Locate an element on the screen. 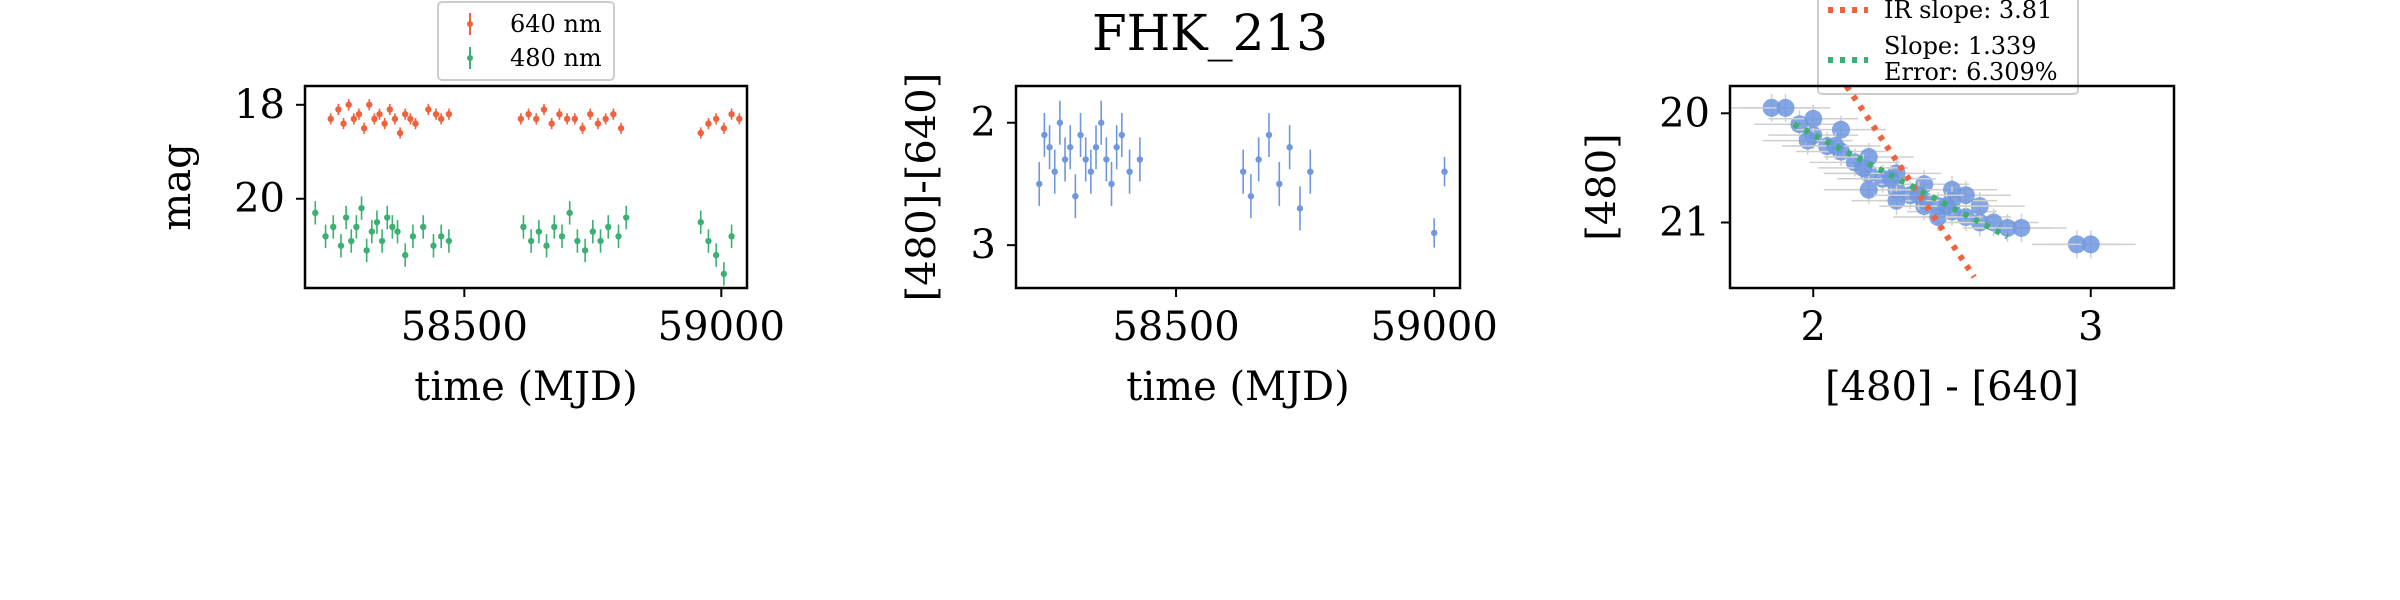  panel-3: 2 3 20 21 [480] - [640] [480] is located at coordinates (1877, 247).